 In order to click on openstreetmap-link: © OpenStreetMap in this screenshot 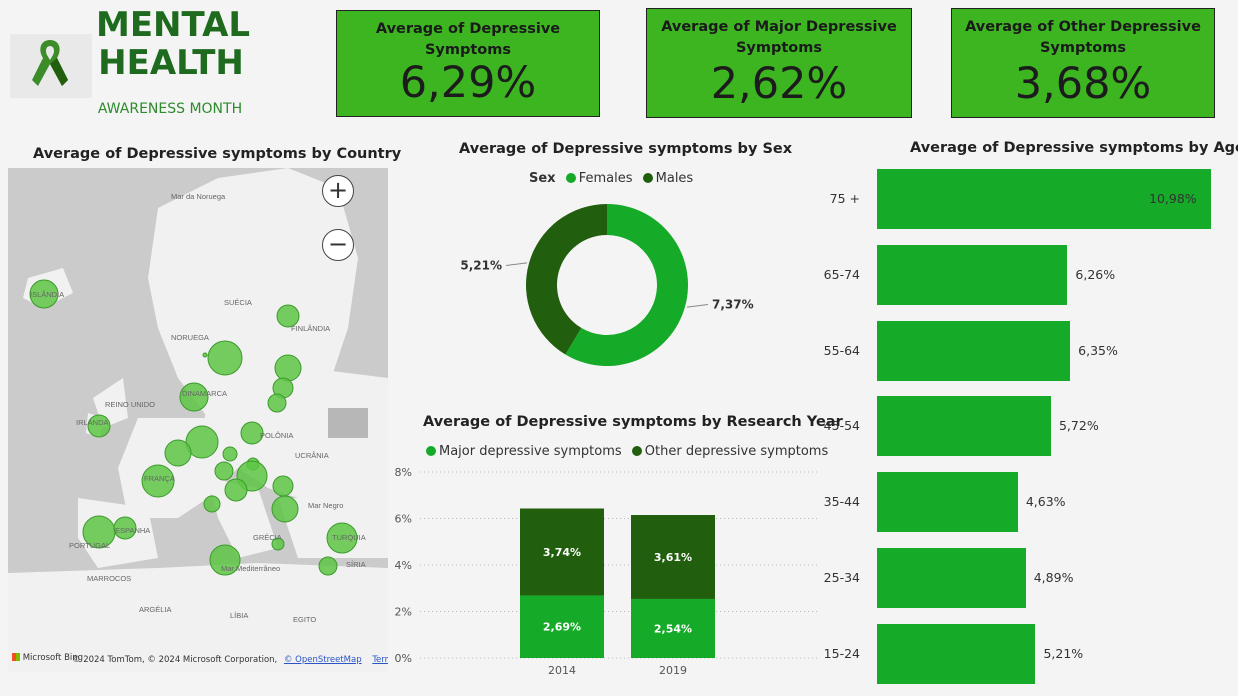, I will do `click(322, 660)`.